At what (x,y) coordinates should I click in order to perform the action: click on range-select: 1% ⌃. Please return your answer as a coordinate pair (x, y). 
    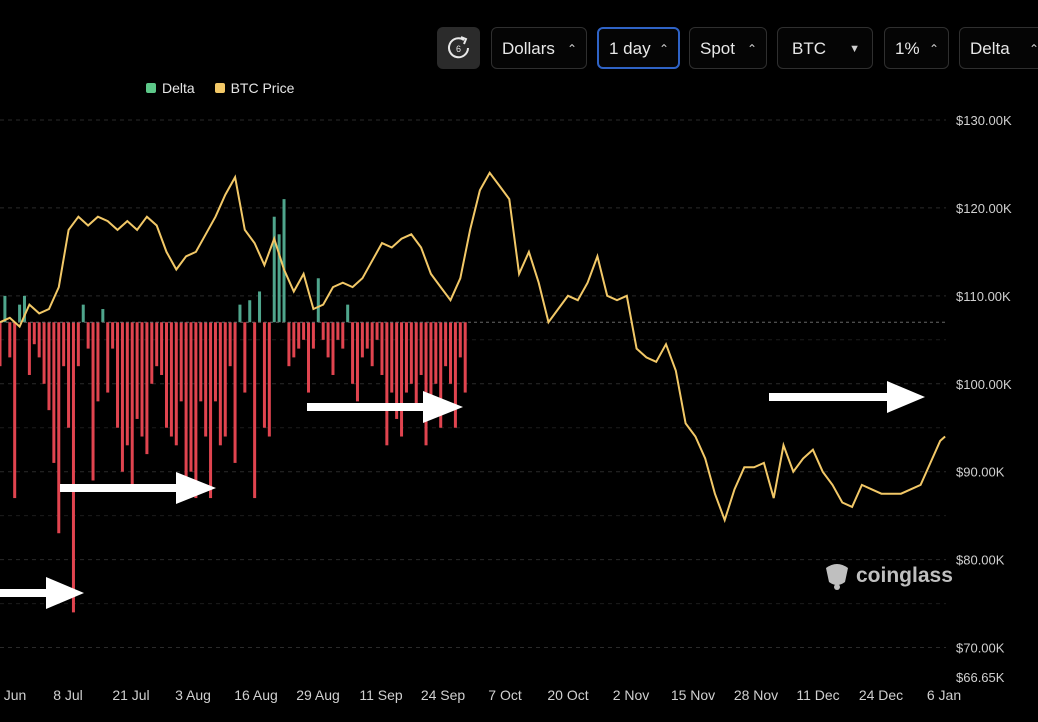
    Looking at the image, I should click on (916, 48).